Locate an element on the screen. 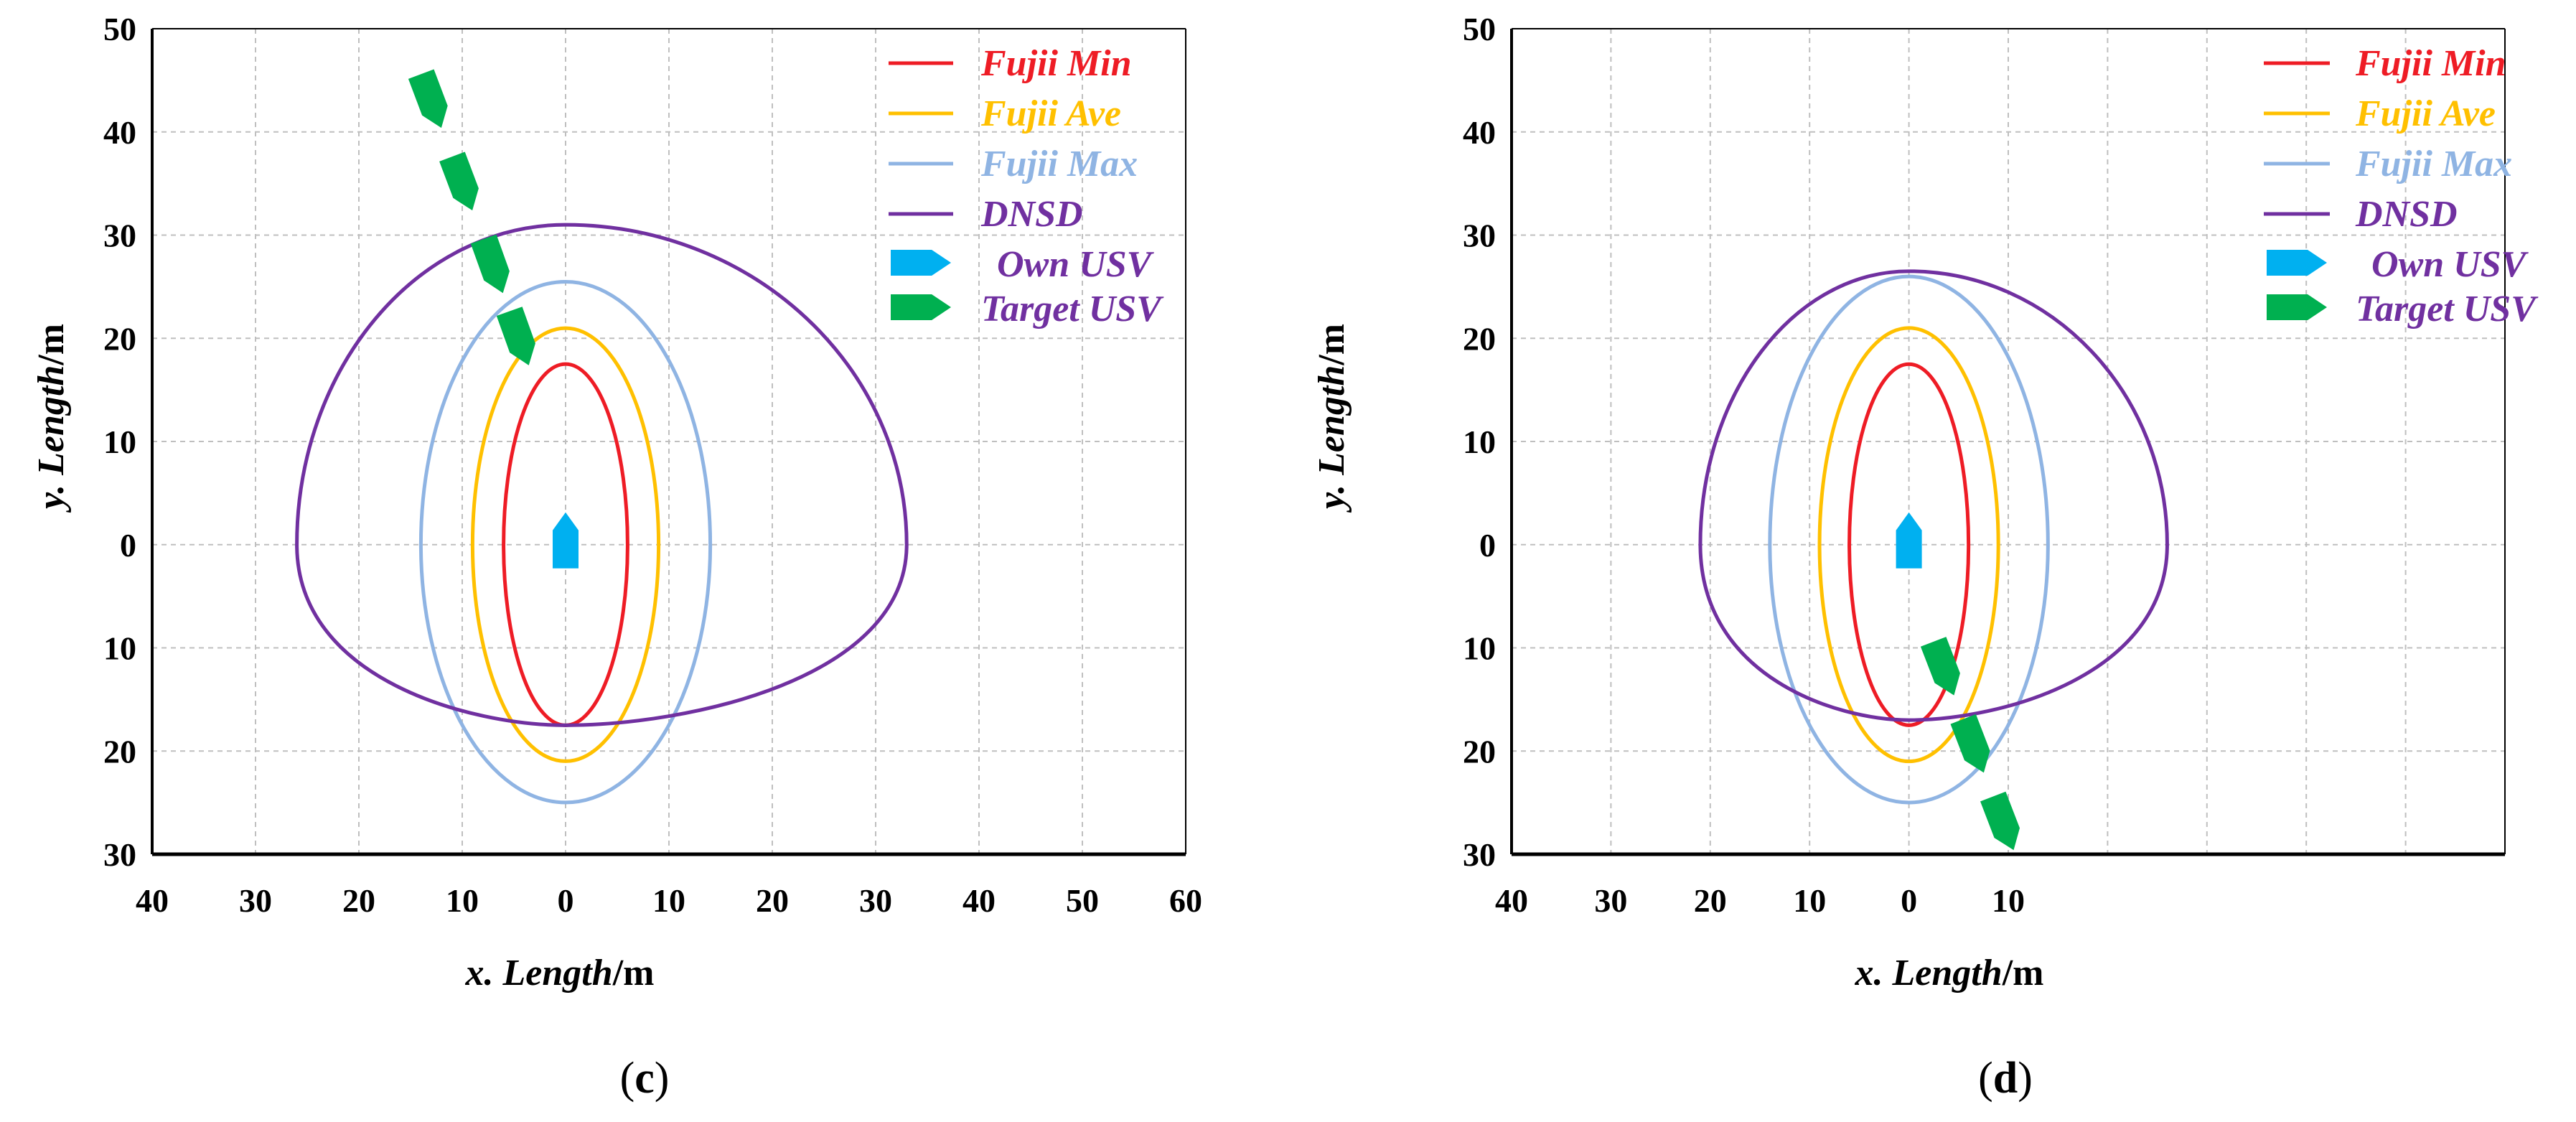  x-tick-label: 50 is located at coordinates (1082, 901).